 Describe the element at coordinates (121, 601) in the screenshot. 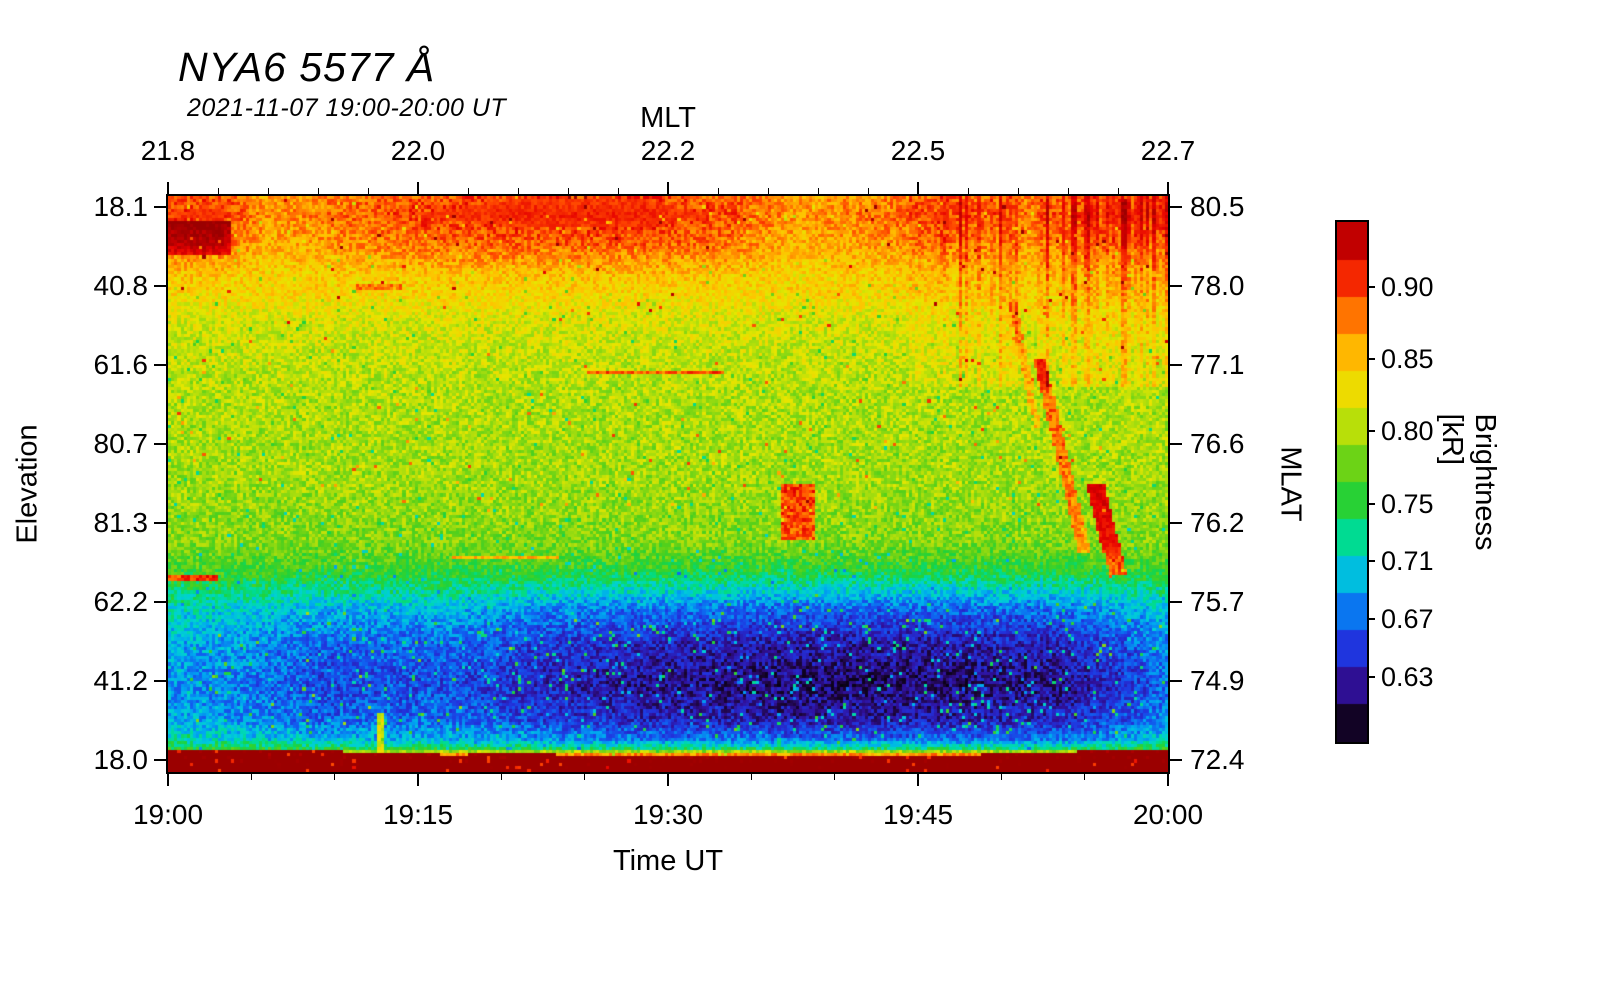

I see `left-tick-label: 62.2` at that location.